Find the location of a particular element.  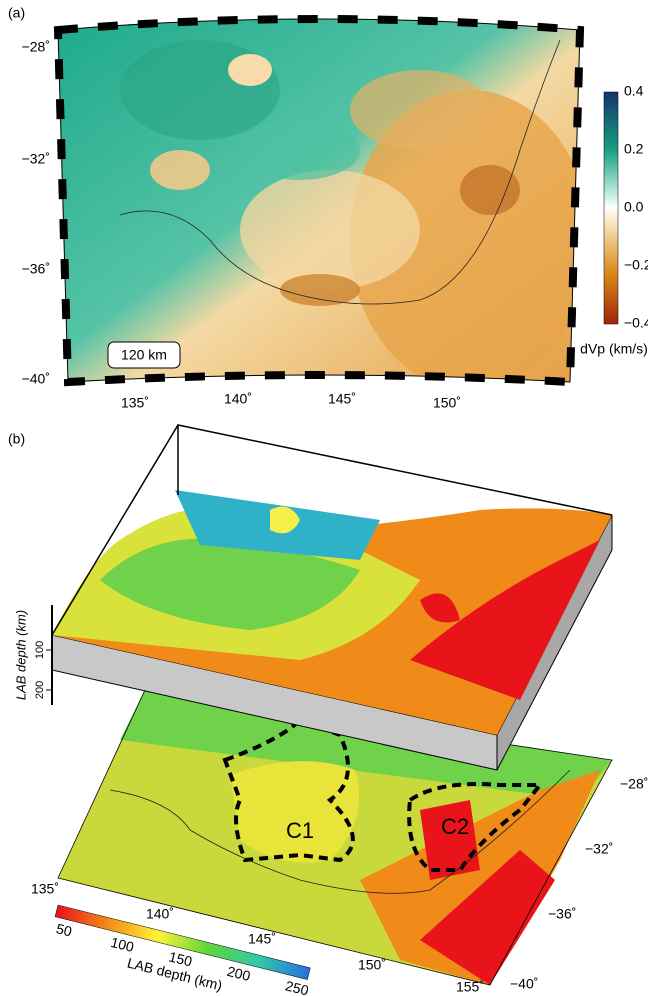

depth-box is located at coordinates (144, 355).